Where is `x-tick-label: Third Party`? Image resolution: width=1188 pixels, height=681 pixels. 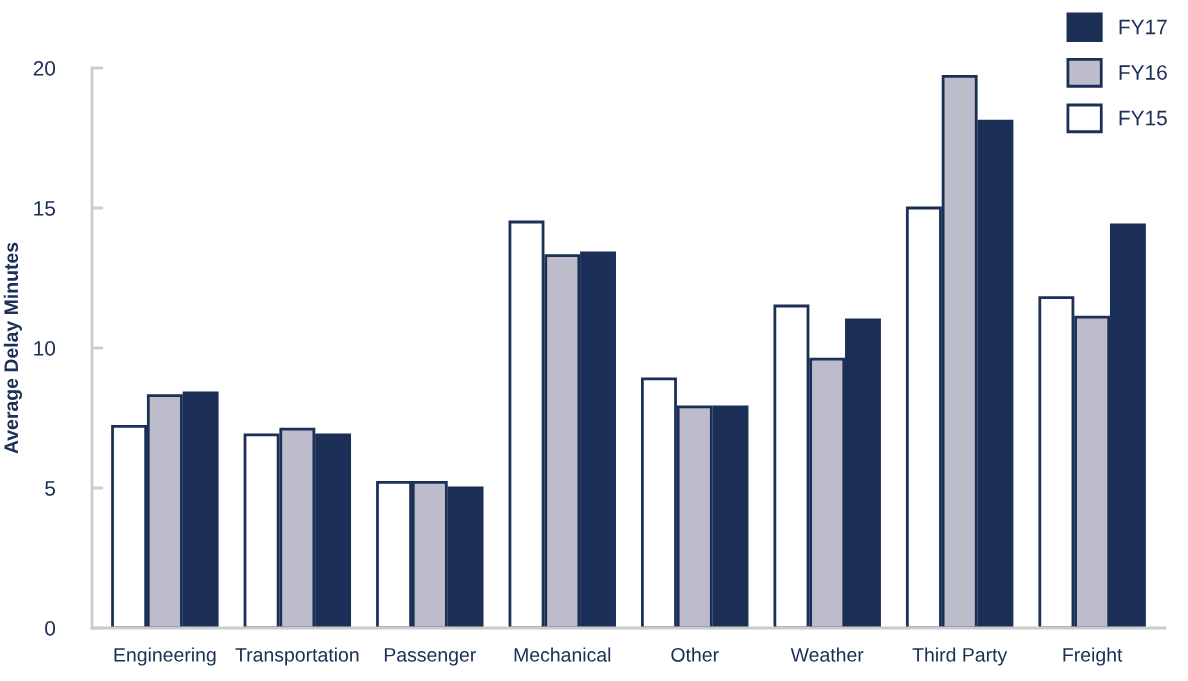 x-tick-label: Third Party is located at coordinates (960, 656).